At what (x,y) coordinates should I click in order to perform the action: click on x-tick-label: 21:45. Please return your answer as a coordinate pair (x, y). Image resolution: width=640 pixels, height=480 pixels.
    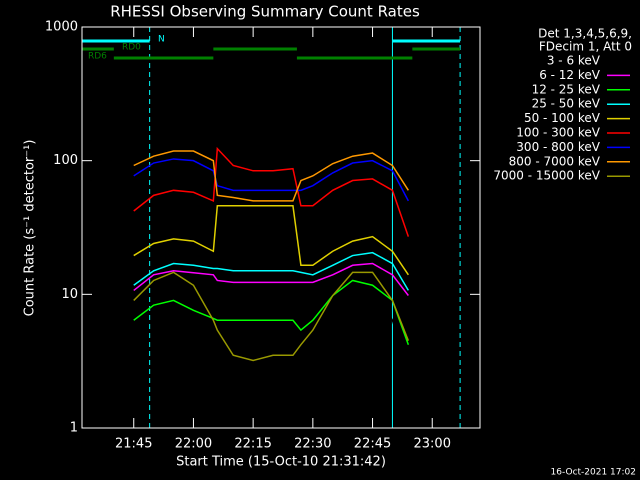
    Looking at the image, I should click on (133, 444).